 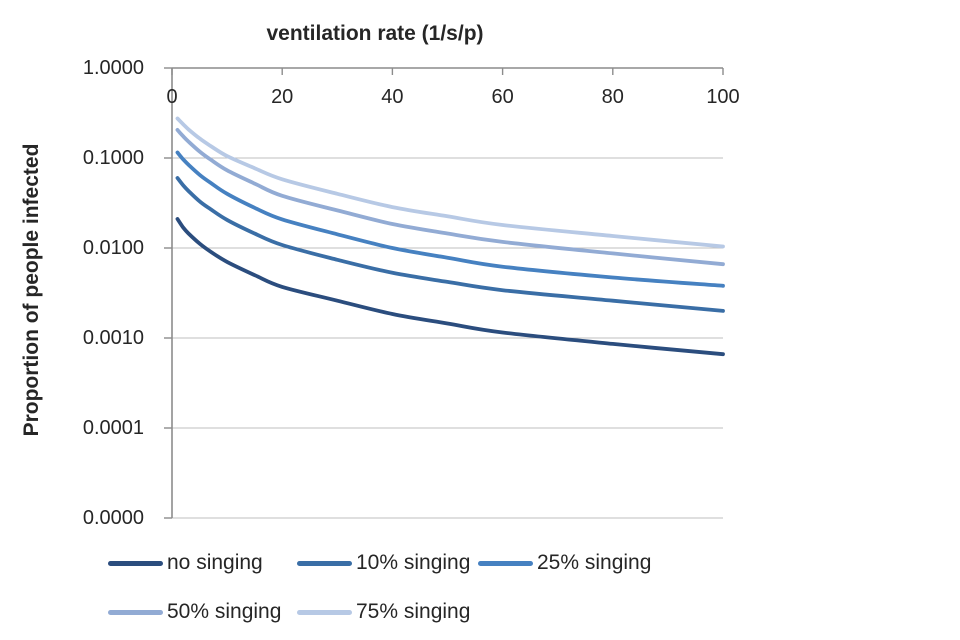 I want to click on series-line-no-singing, so click(x=450, y=287).